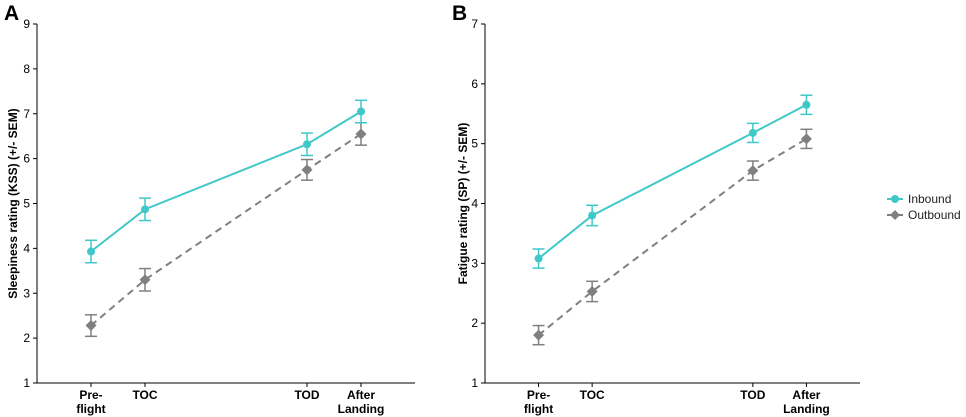 This screenshot has height=417, width=966. Describe the element at coordinates (538, 402) in the screenshot. I see `x-tick-label-b-pre-flight: Pre-flight` at that location.